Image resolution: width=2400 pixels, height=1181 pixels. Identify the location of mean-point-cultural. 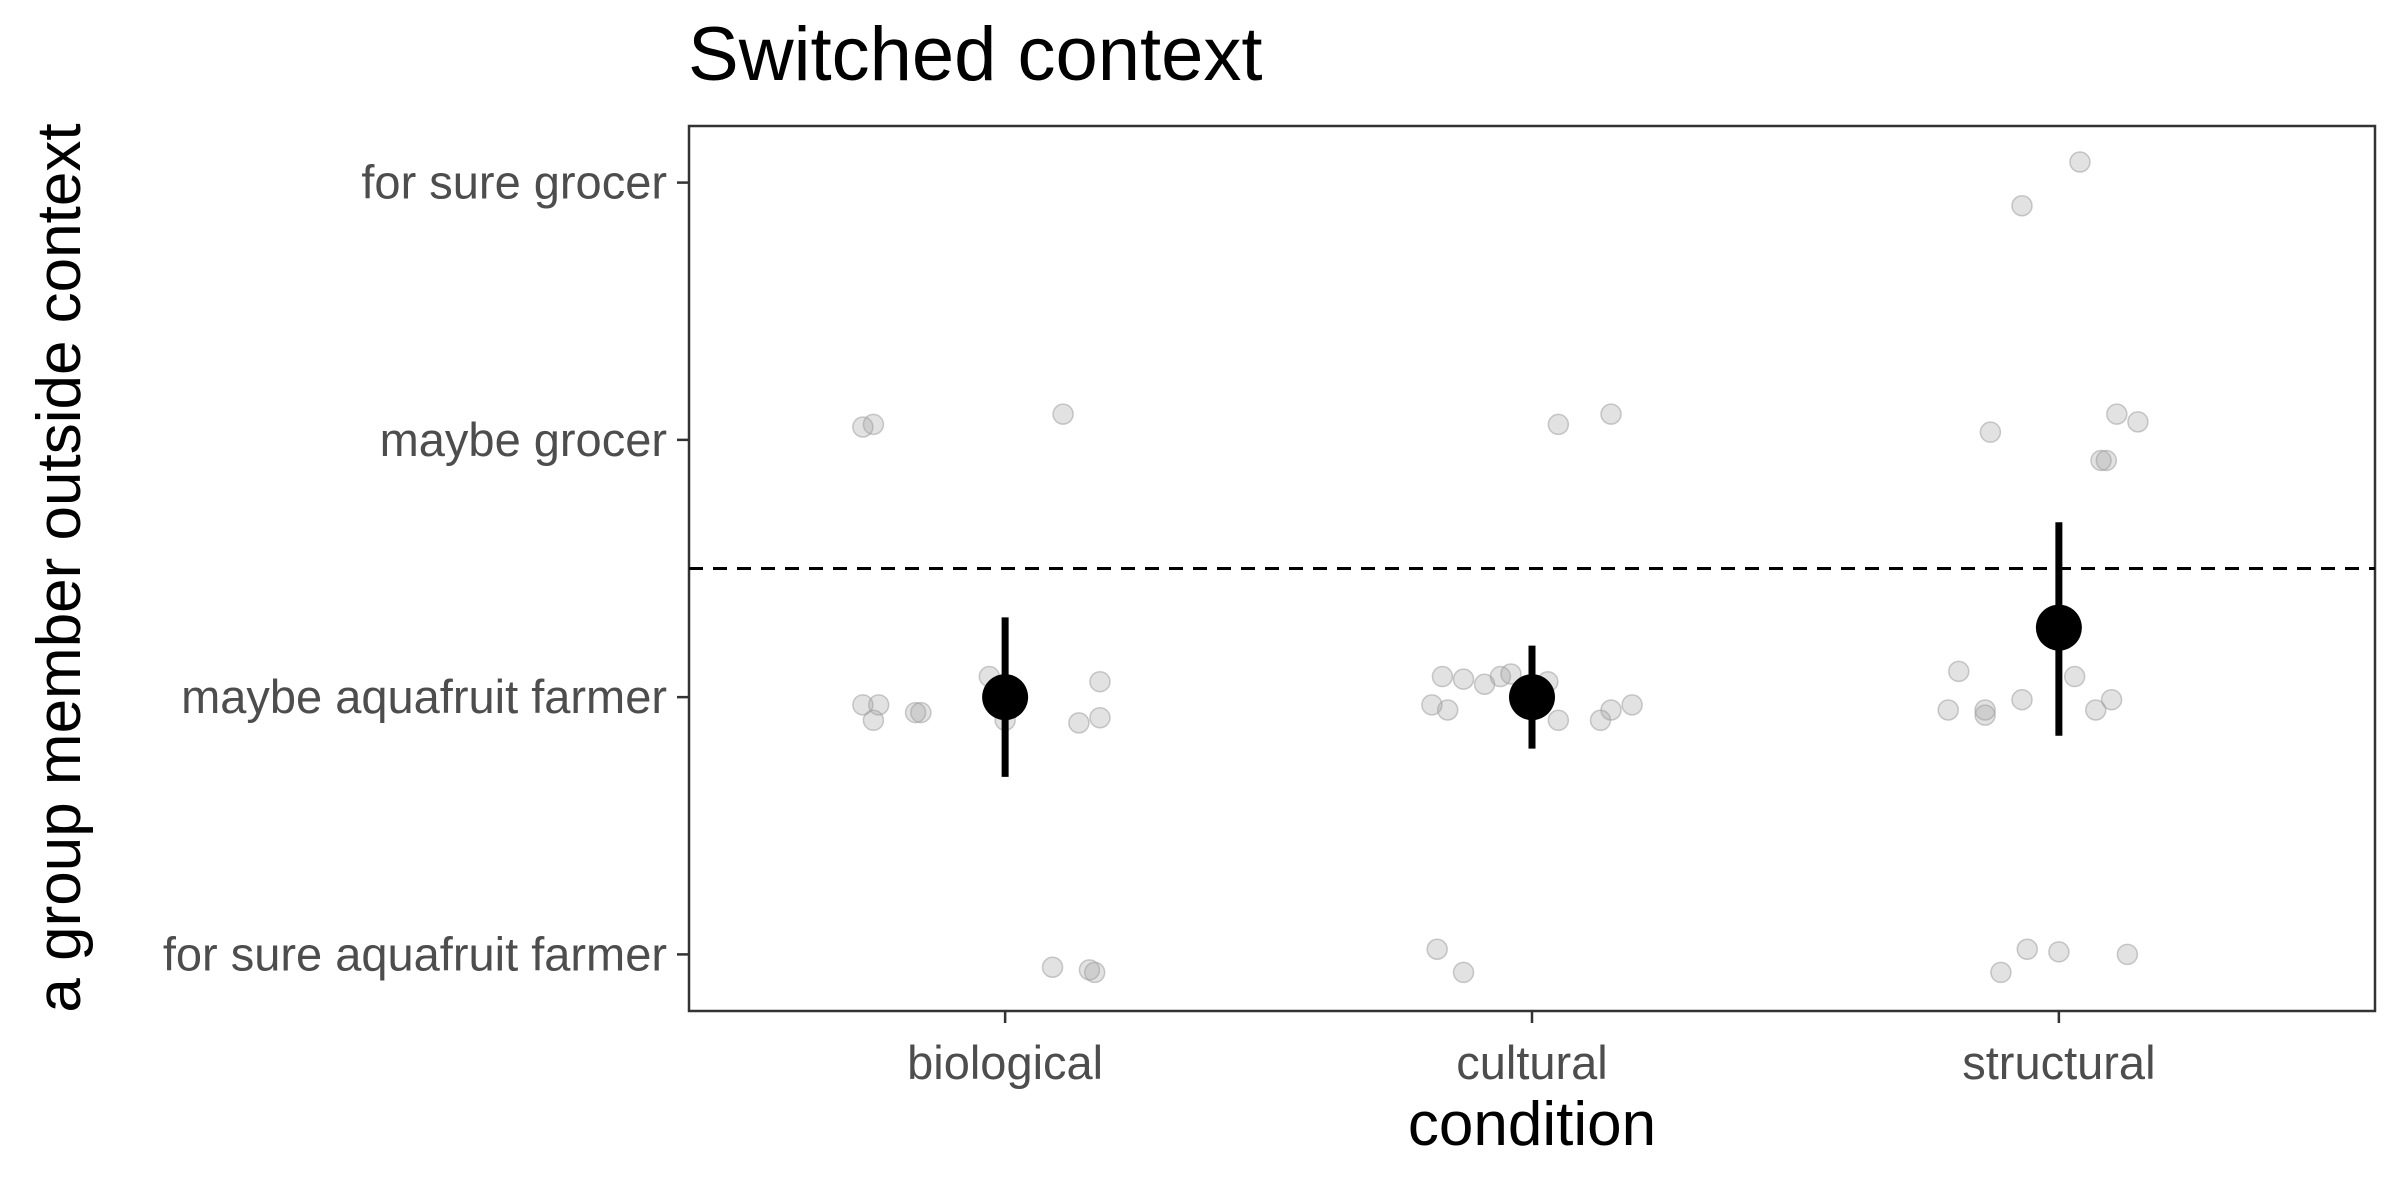
(1532, 697).